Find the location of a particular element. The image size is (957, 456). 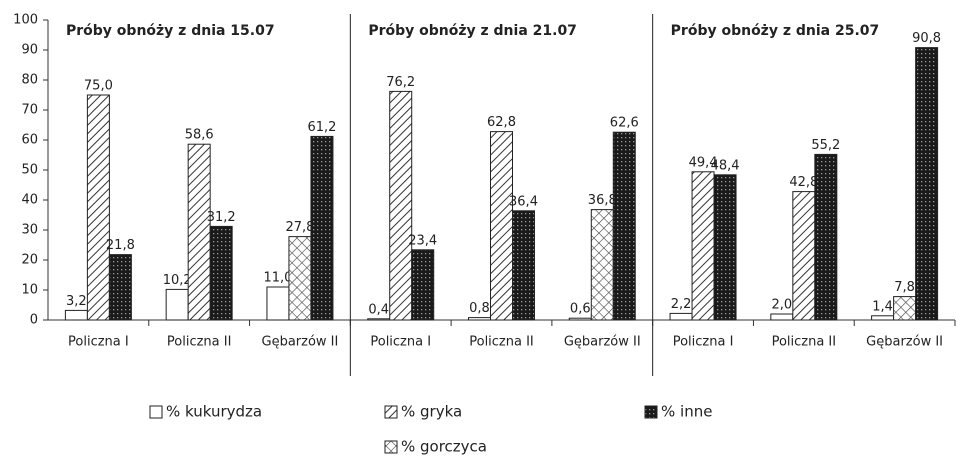

value-label: 31,2 is located at coordinates (221, 217).